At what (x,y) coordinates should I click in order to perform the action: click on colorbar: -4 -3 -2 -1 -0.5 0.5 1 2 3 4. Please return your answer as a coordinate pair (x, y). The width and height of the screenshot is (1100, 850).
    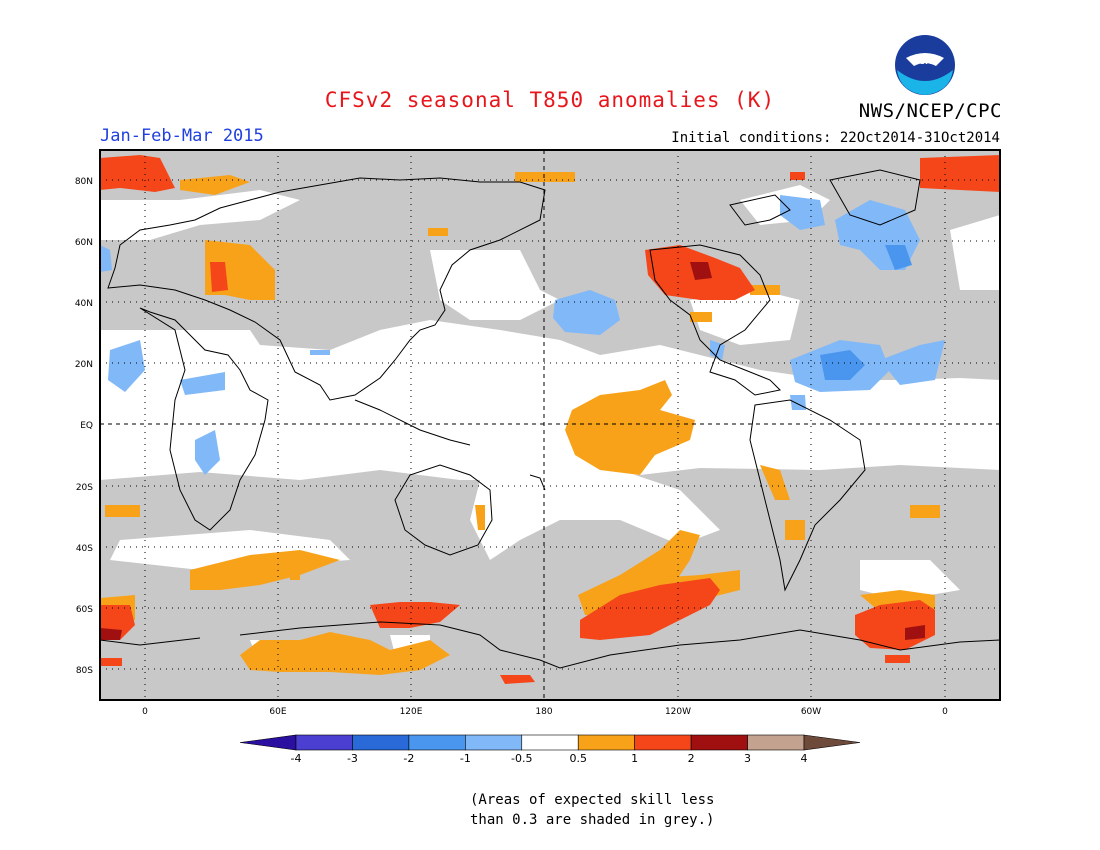
    Looking at the image, I should click on (550, 749).